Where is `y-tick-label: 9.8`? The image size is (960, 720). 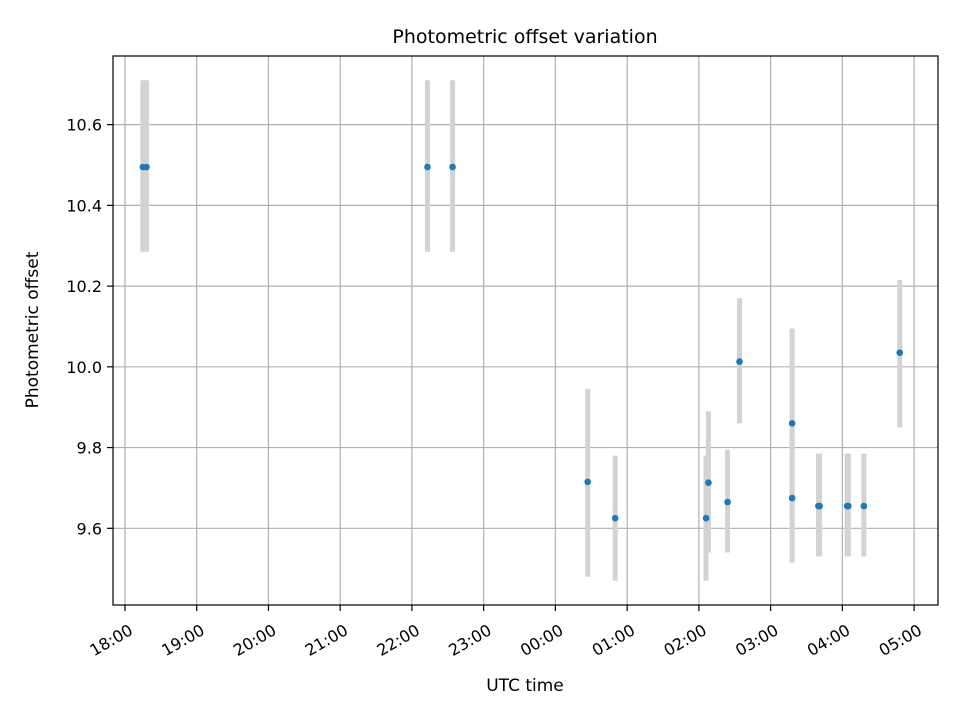 y-tick-label: 9.8 is located at coordinates (89, 448).